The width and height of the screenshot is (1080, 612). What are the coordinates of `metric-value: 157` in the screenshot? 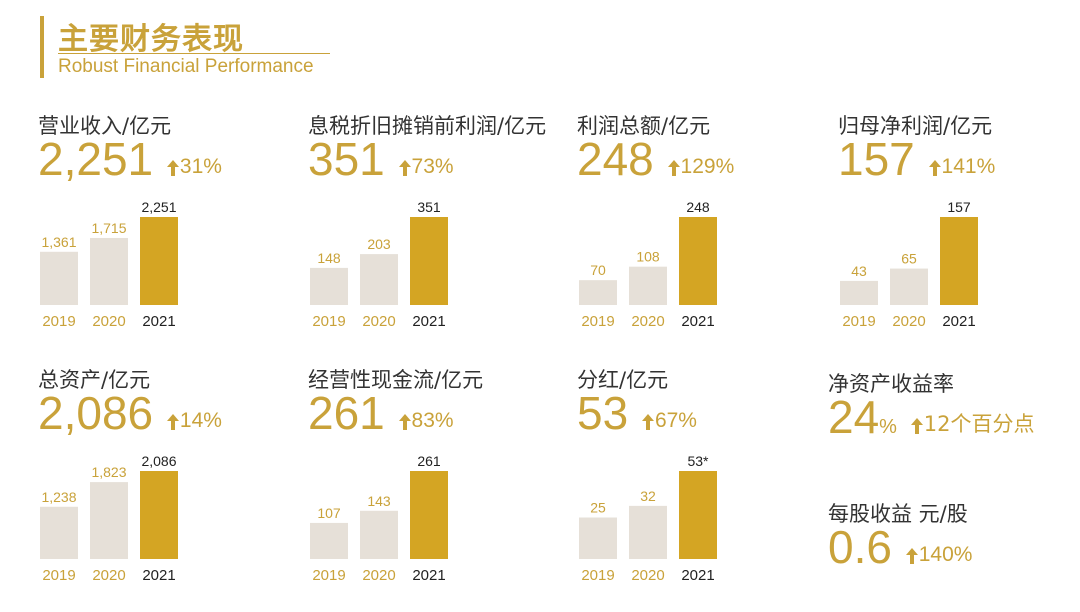 It's located at (876, 159).